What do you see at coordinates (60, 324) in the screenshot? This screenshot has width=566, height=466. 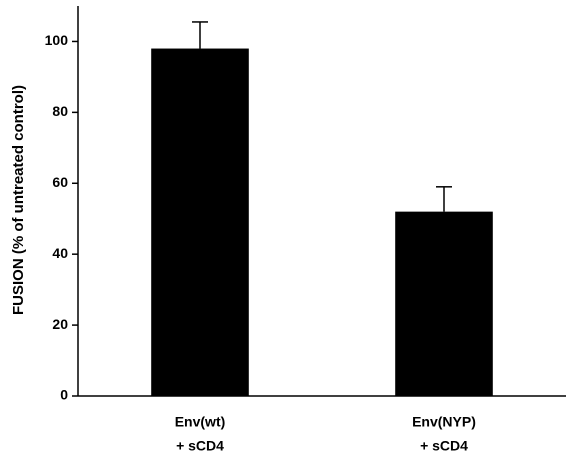 I see `y-tick-label: 20` at bounding box center [60, 324].